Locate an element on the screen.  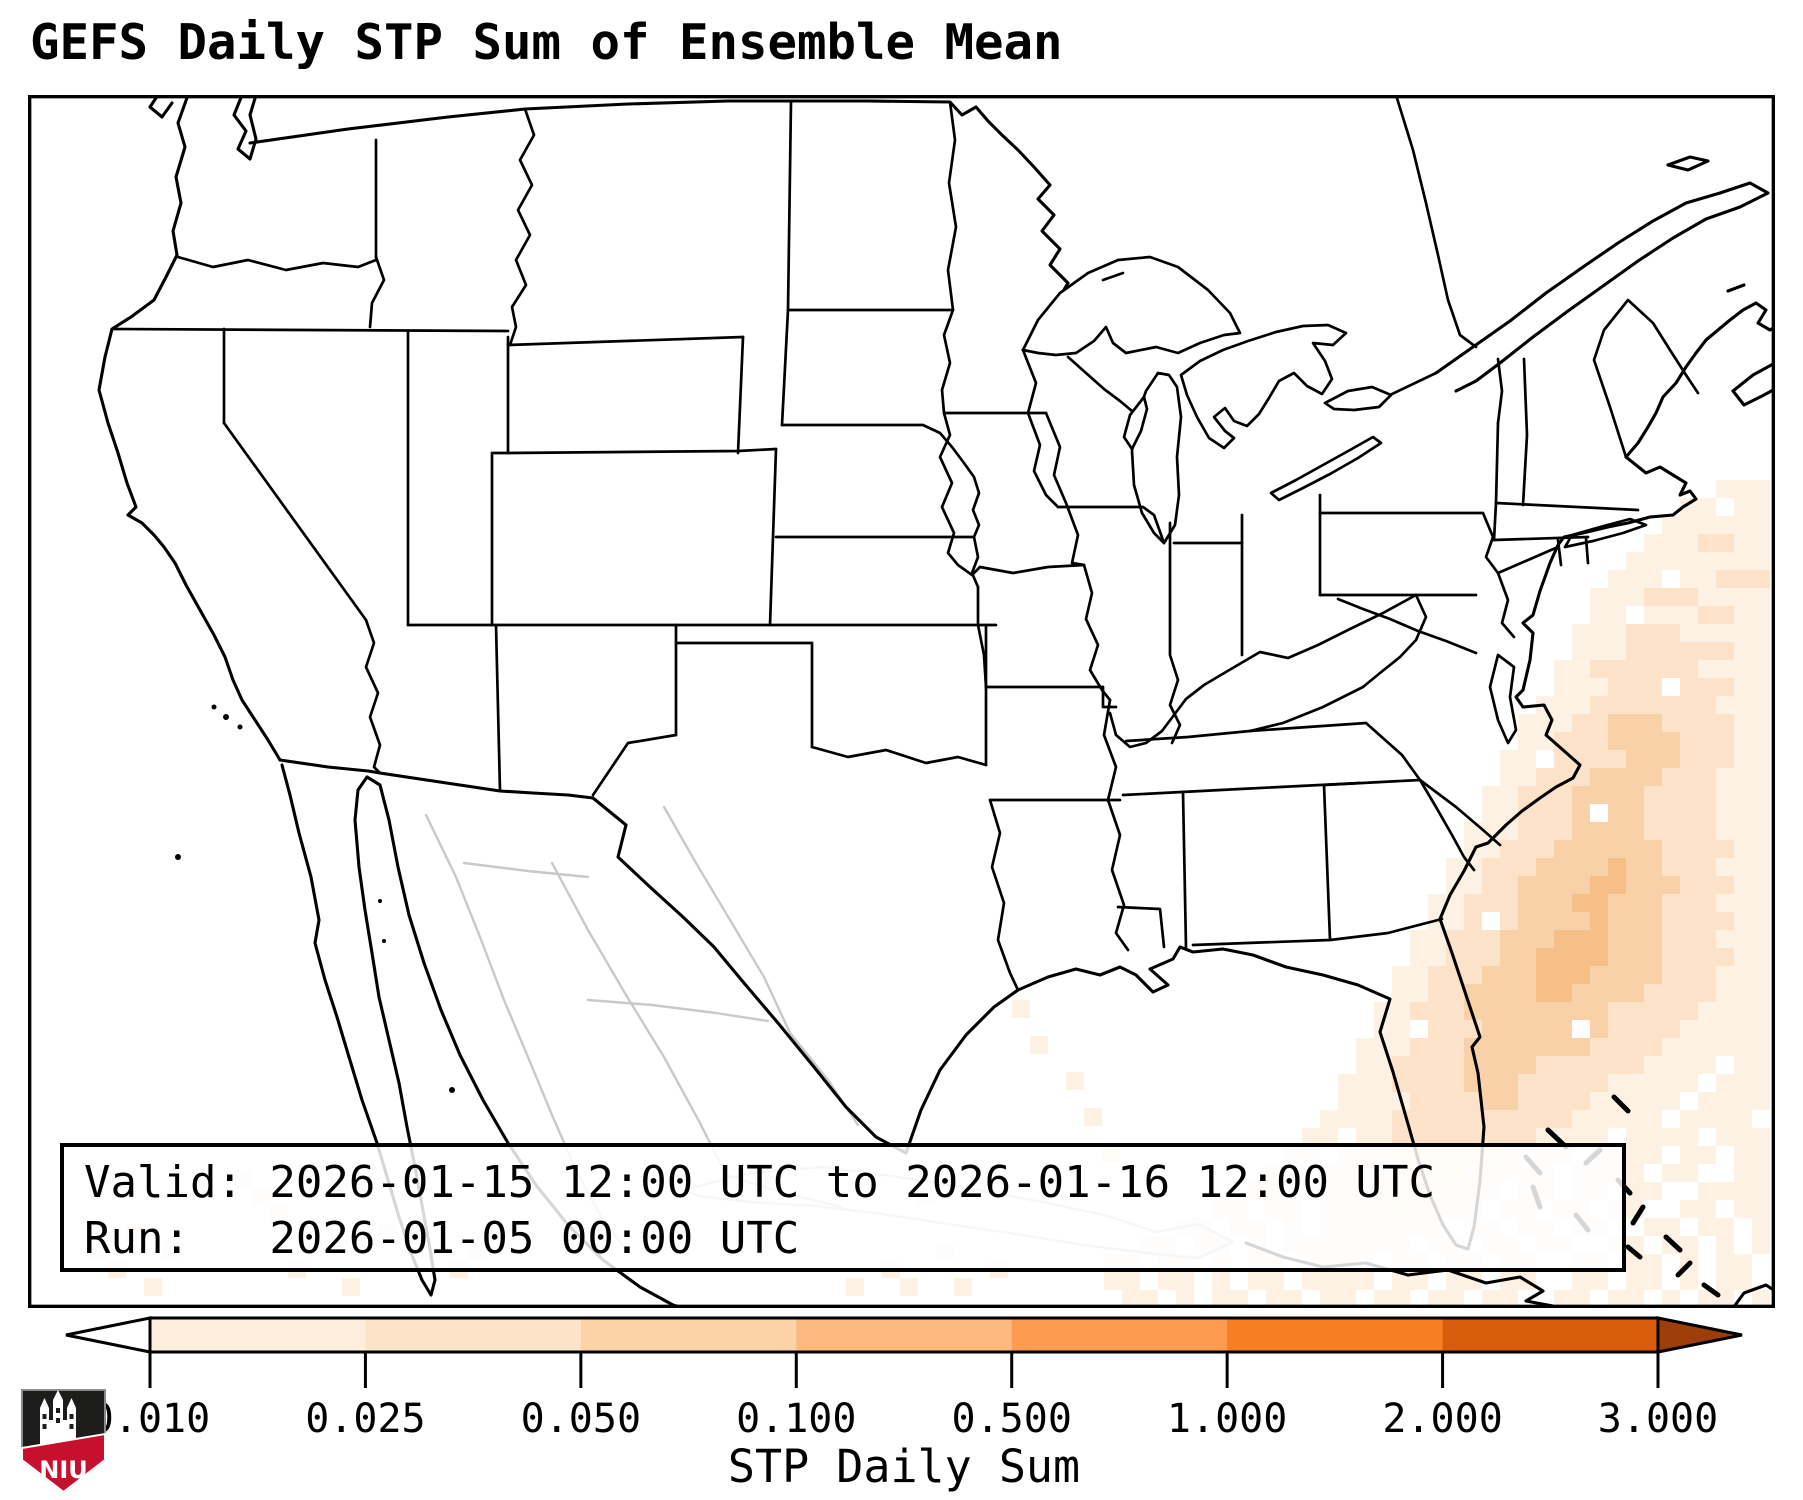
colorbar-over-arrow is located at coordinates (1699, 1335).